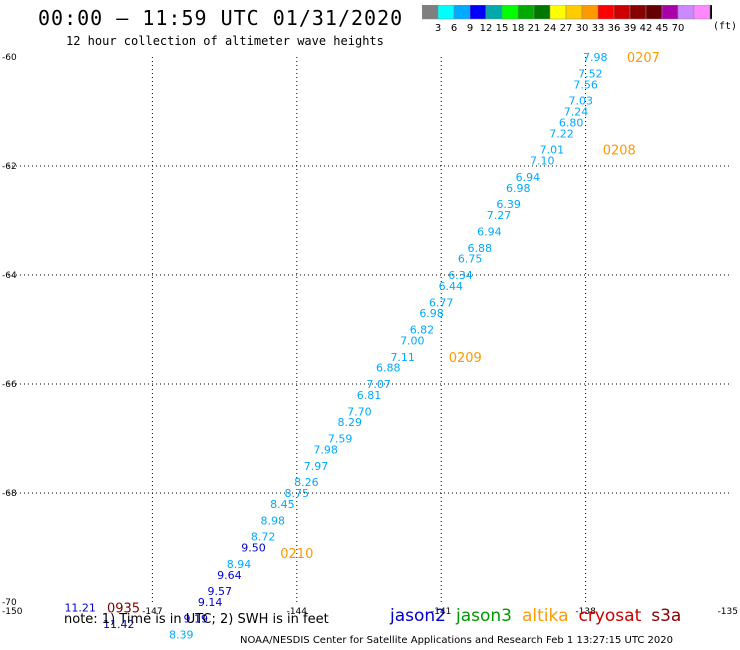  What do you see at coordinates (662, 28) in the screenshot?
I see `color-scale-tick: 45` at bounding box center [662, 28].